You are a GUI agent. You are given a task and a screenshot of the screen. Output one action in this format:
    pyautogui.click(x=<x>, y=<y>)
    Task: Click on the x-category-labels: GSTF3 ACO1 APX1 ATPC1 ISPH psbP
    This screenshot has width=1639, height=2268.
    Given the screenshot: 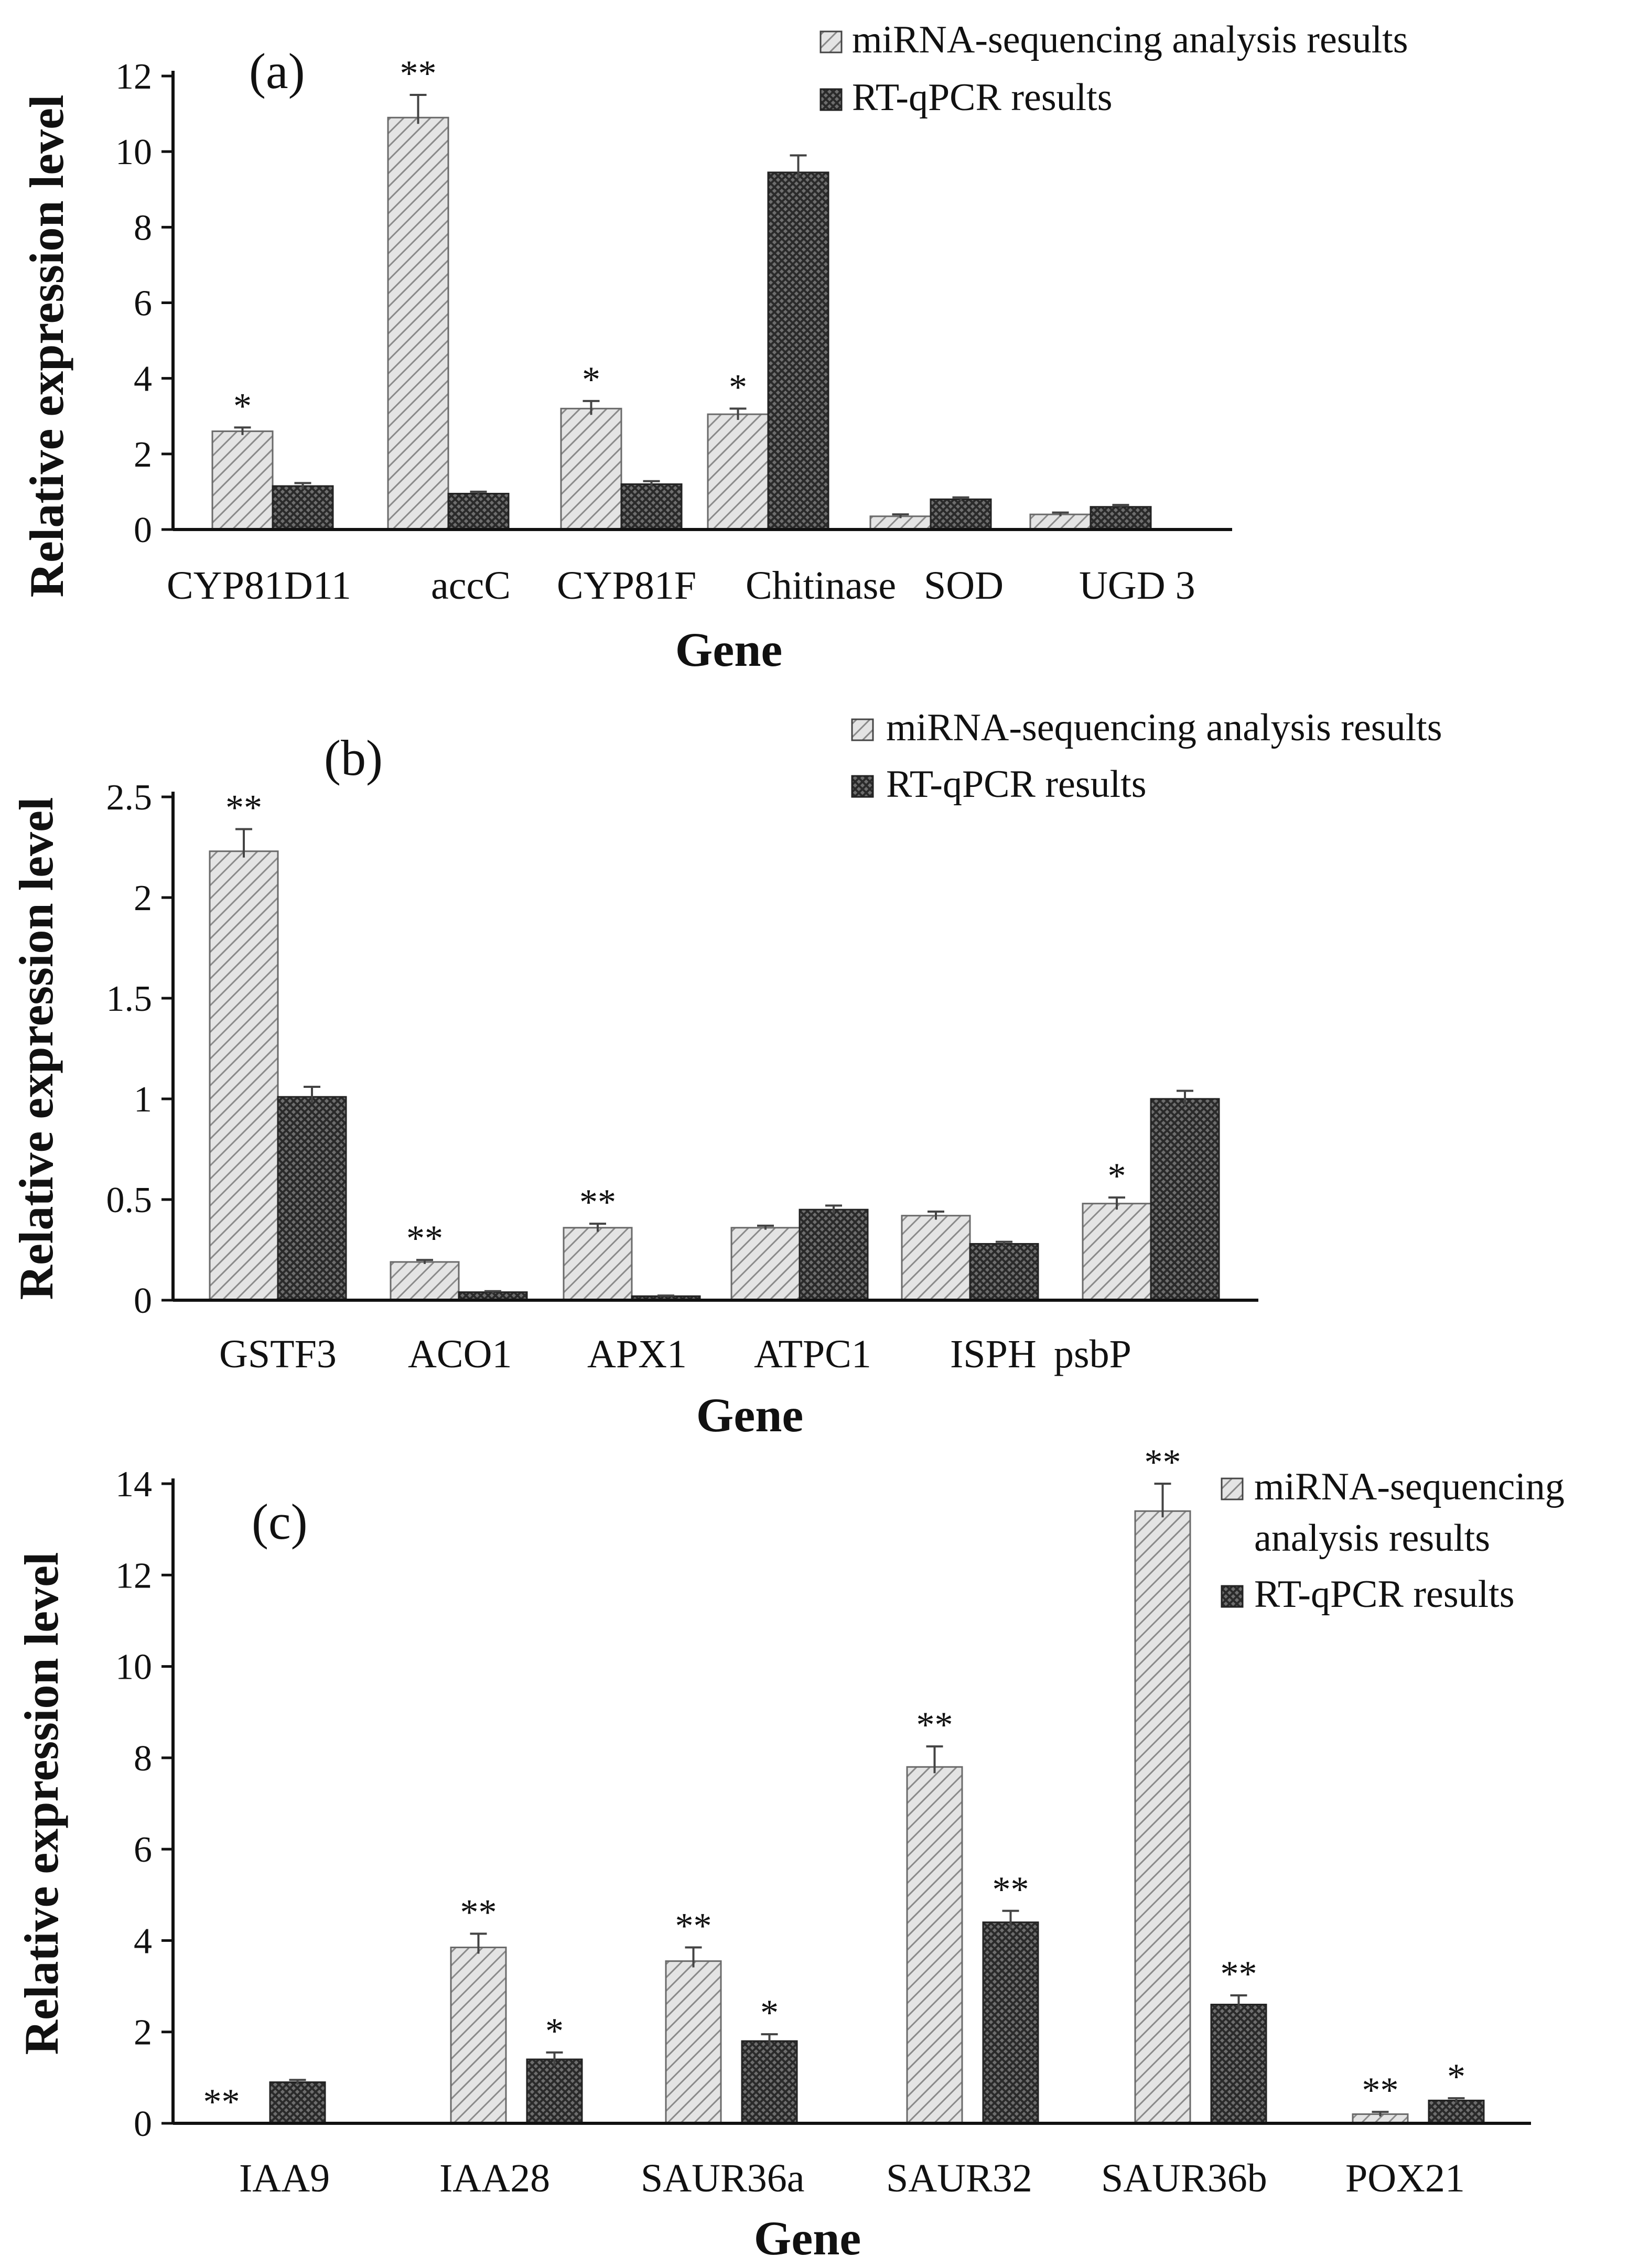 What is the action you would take?
    pyautogui.click(x=675, y=1354)
    